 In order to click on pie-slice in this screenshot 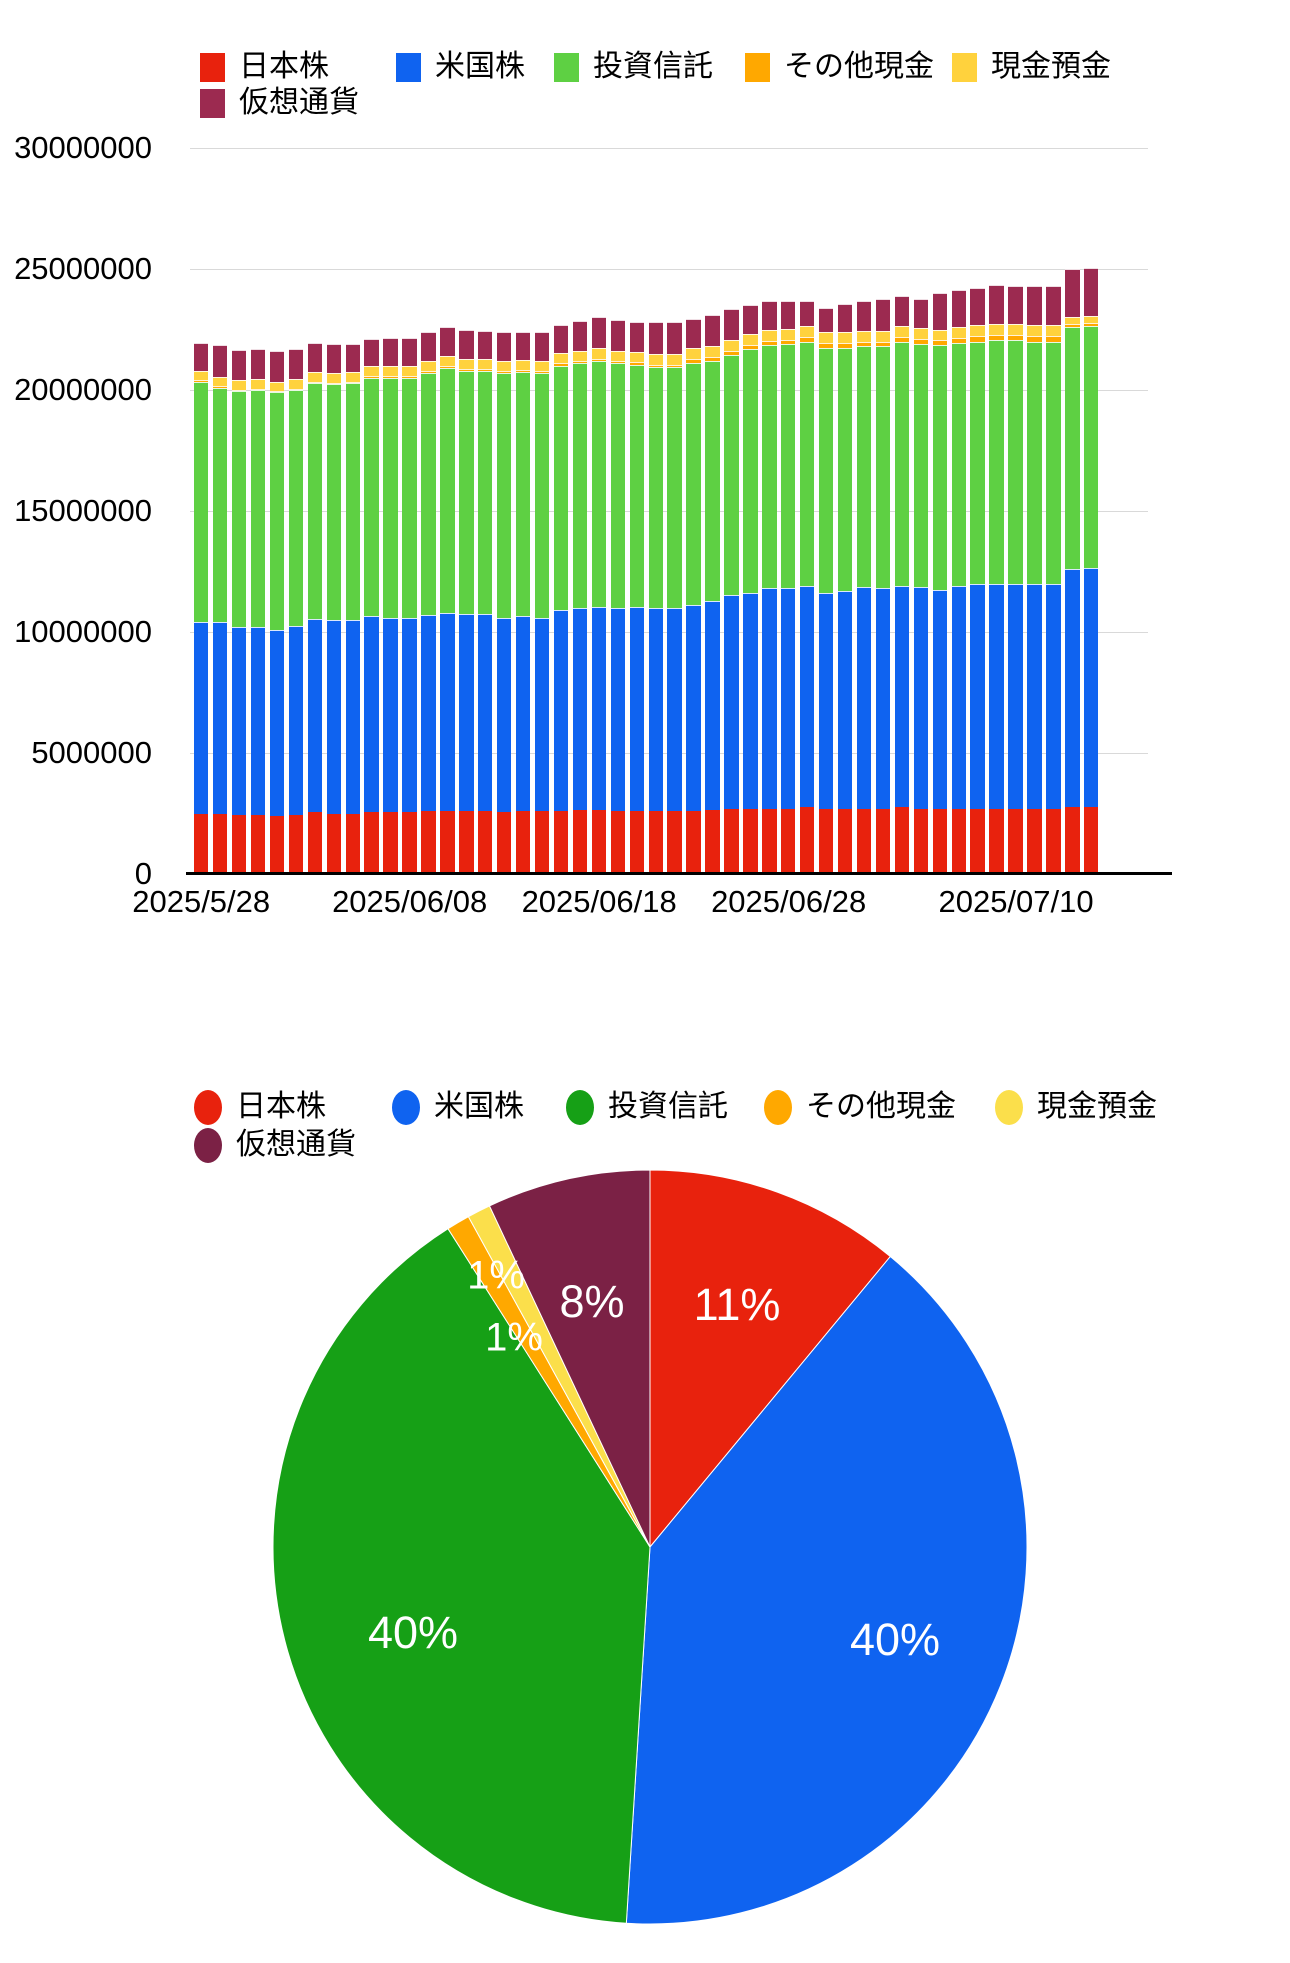, I will do `click(569, 1358)`.